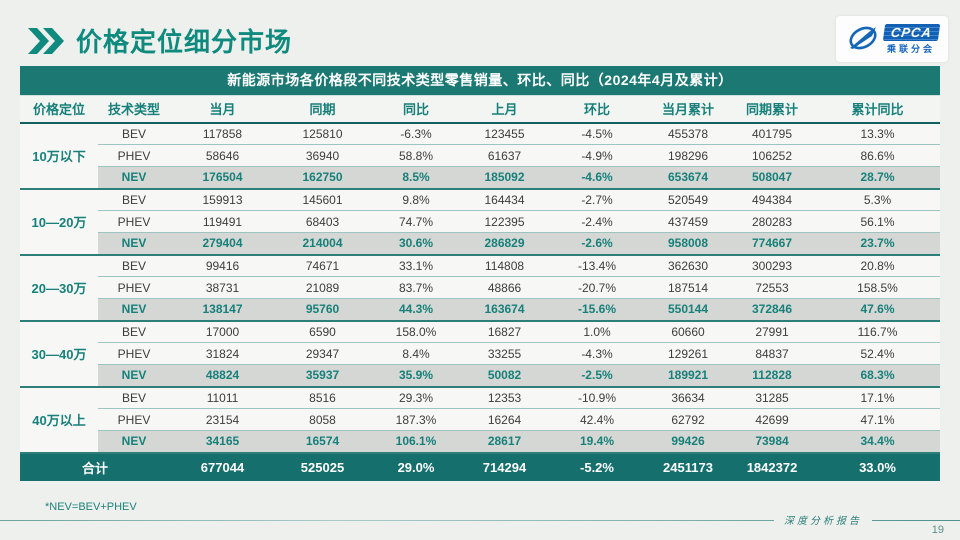  Describe the element at coordinates (910, 48) in the screenshot. I see `logo-subtitle: 乘联分会` at that location.